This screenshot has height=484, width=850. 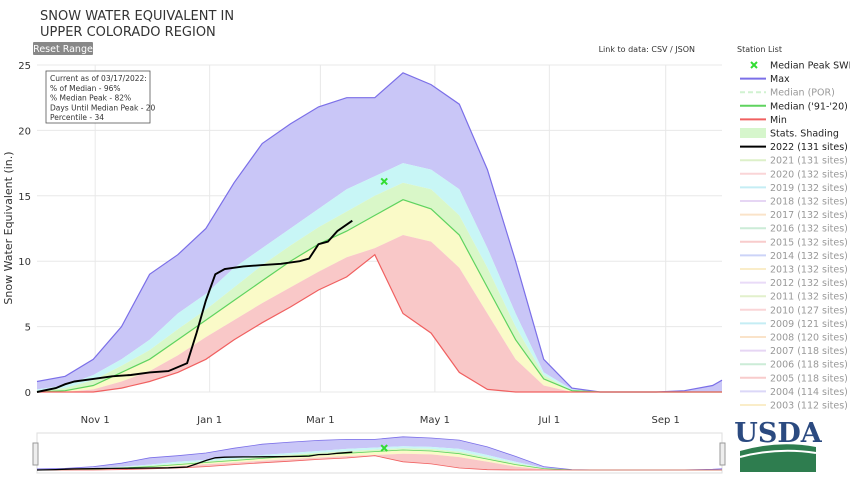 I want to click on legend-label: 2013 (132 sites), so click(x=809, y=270).